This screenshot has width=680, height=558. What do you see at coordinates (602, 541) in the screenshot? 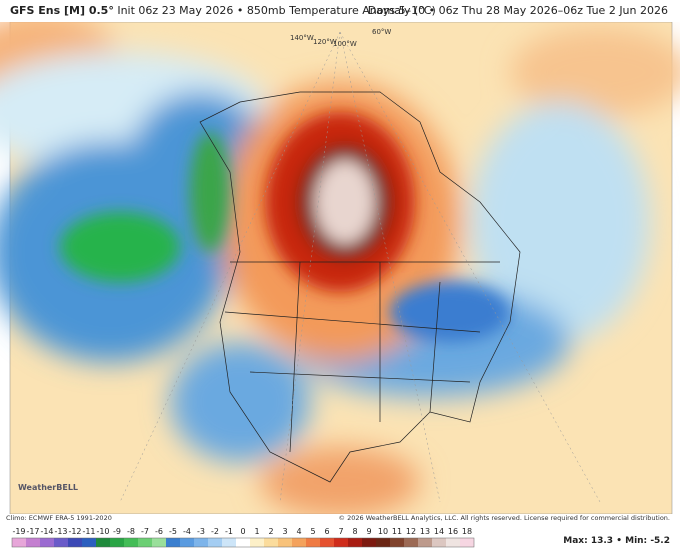
I see `max-value: 13.3` at bounding box center [602, 541].